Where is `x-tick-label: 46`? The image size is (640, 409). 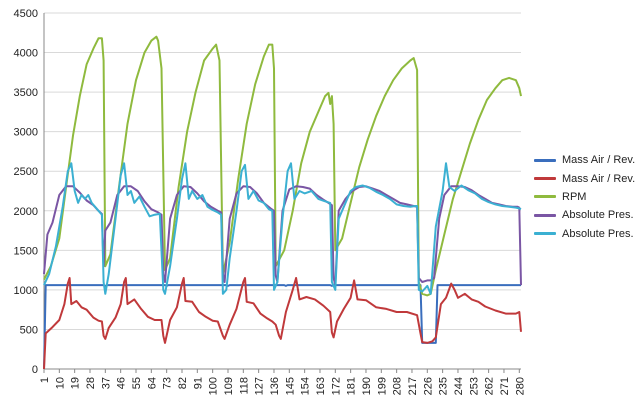
x-tick-label: 46 is located at coordinates (122, 383).